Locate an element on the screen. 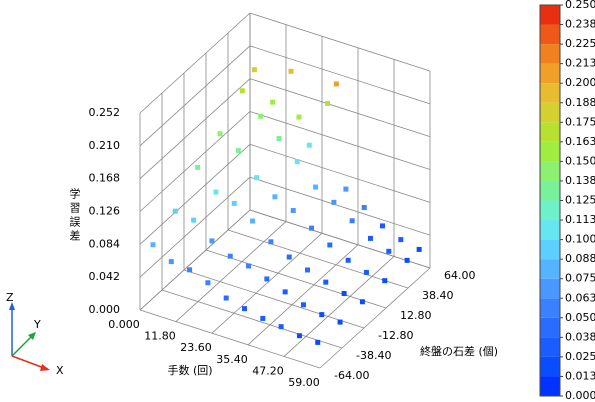  y-tick-label: 38.40 is located at coordinates (438, 295).